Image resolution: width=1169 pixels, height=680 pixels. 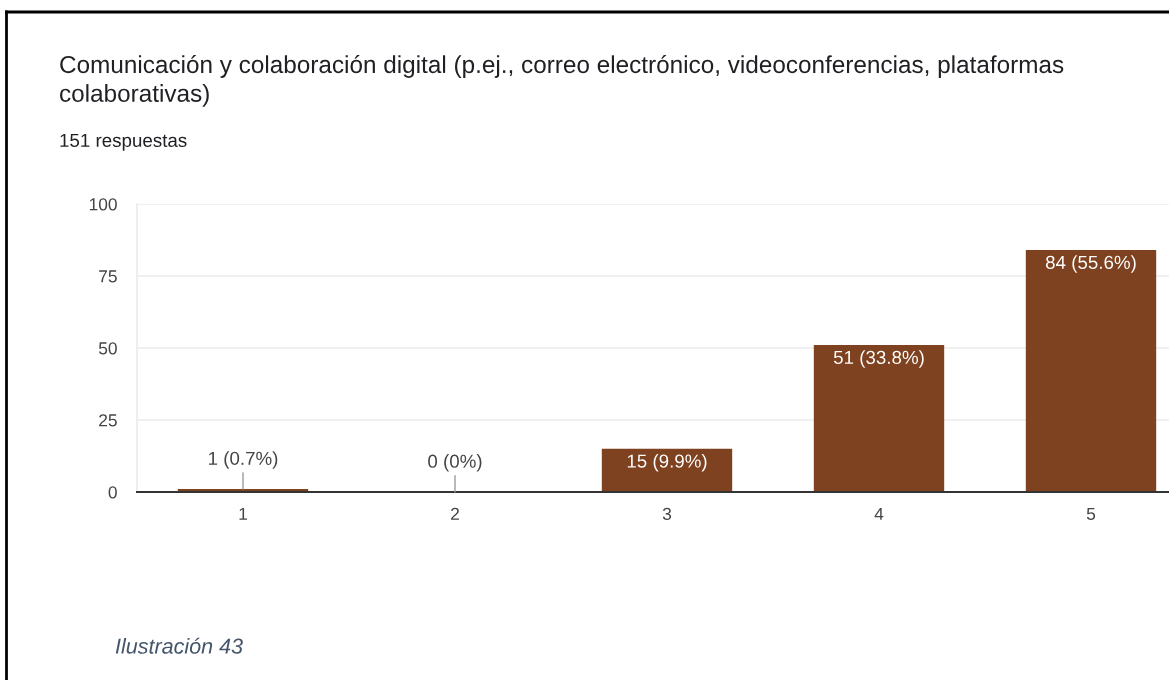 I want to click on data-label: 15 (9.9%), so click(x=667, y=462).